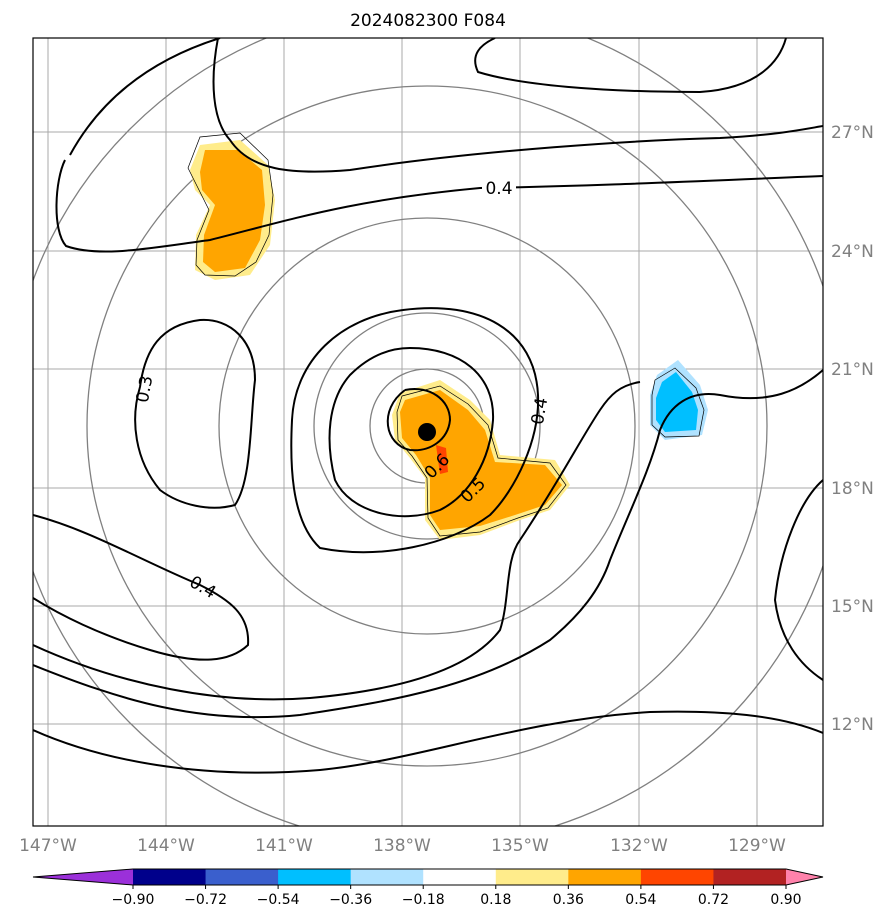 Image resolution: width=893 pixels, height=924 pixels. I want to click on lat-label: 24°N, so click(852, 252).